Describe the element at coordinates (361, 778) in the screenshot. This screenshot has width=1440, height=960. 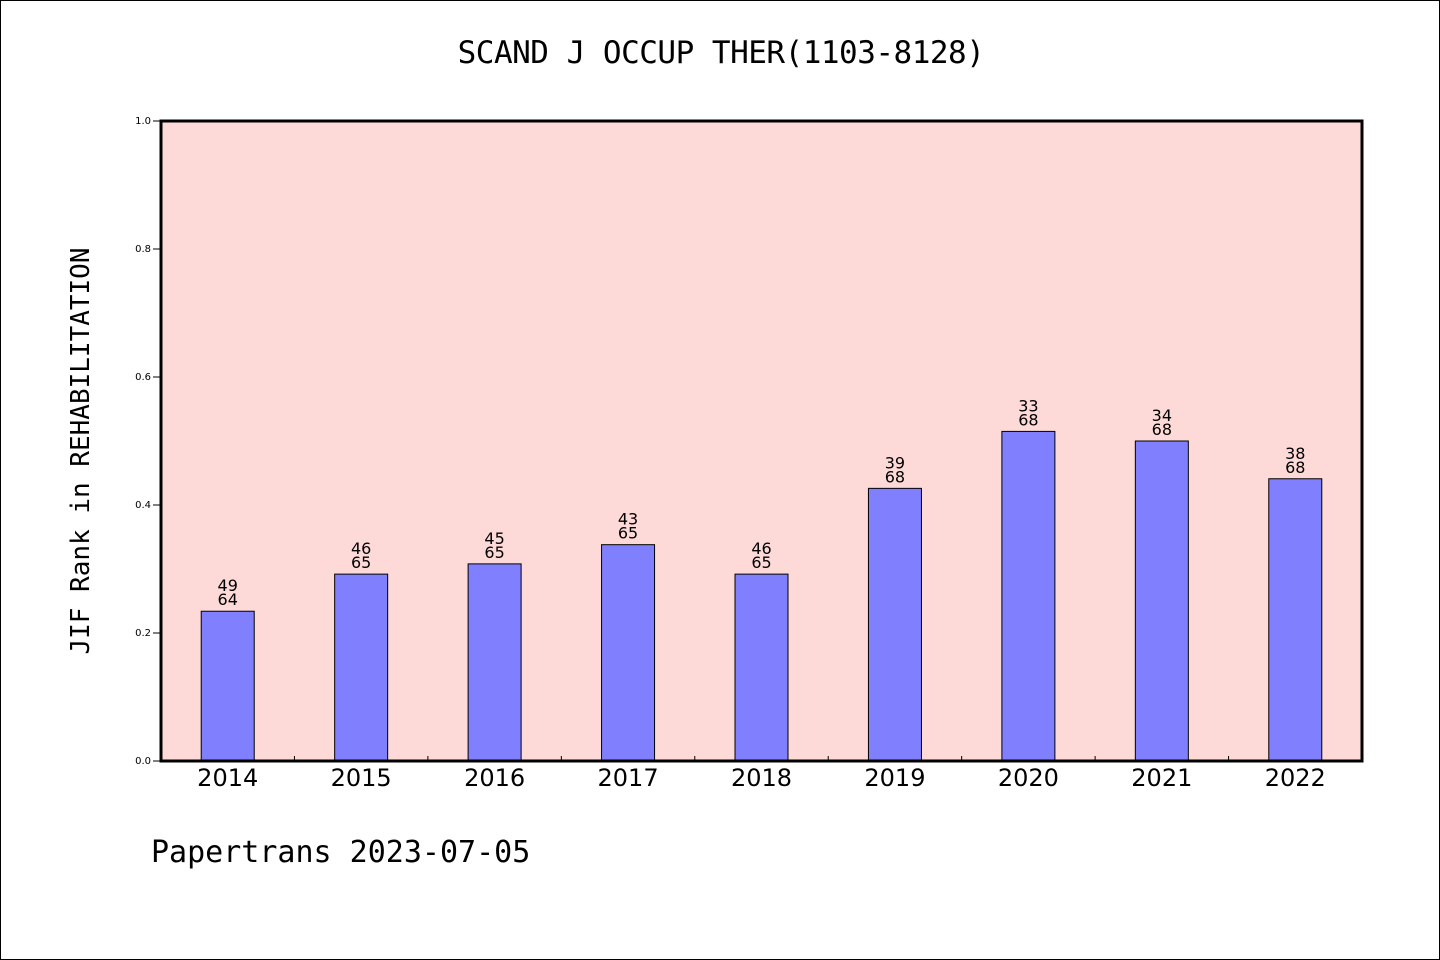
I see `x-tick-label-2015: 2015` at that location.